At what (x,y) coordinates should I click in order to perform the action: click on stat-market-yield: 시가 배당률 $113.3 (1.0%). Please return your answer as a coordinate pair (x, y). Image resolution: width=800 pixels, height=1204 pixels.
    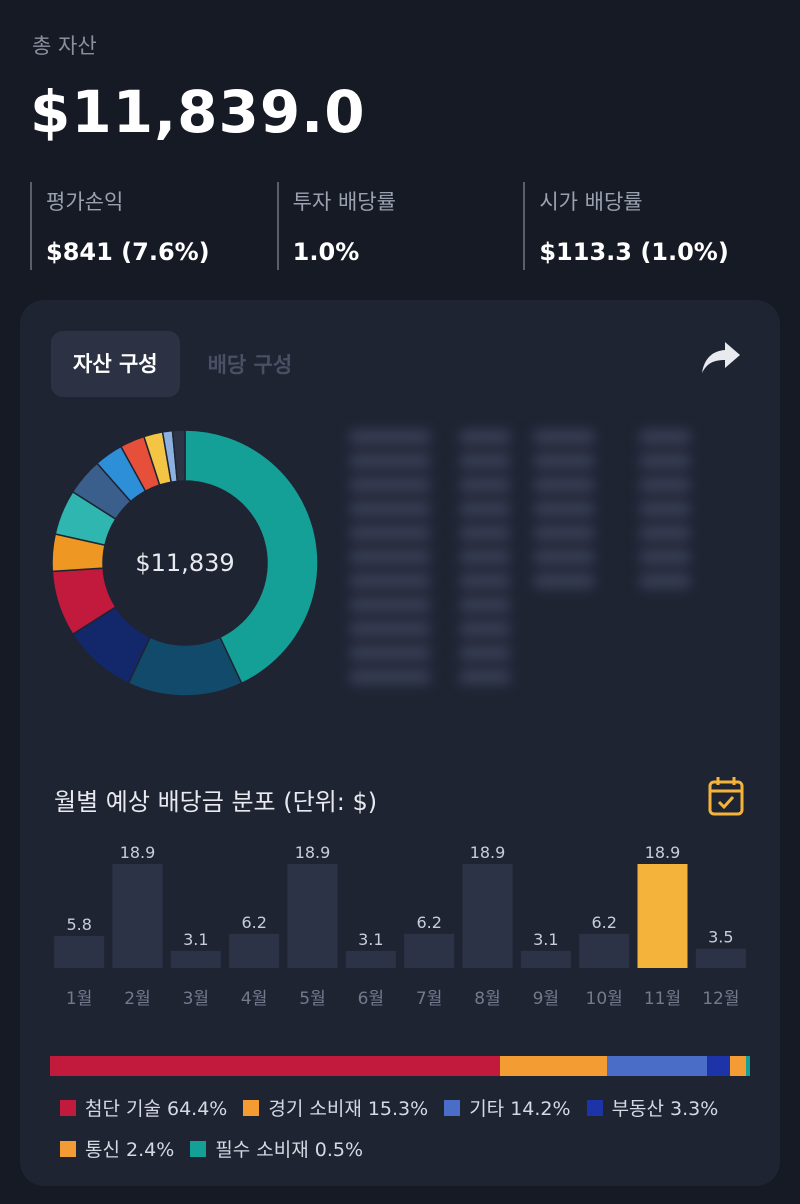
    Looking at the image, I should click on (646, 226).